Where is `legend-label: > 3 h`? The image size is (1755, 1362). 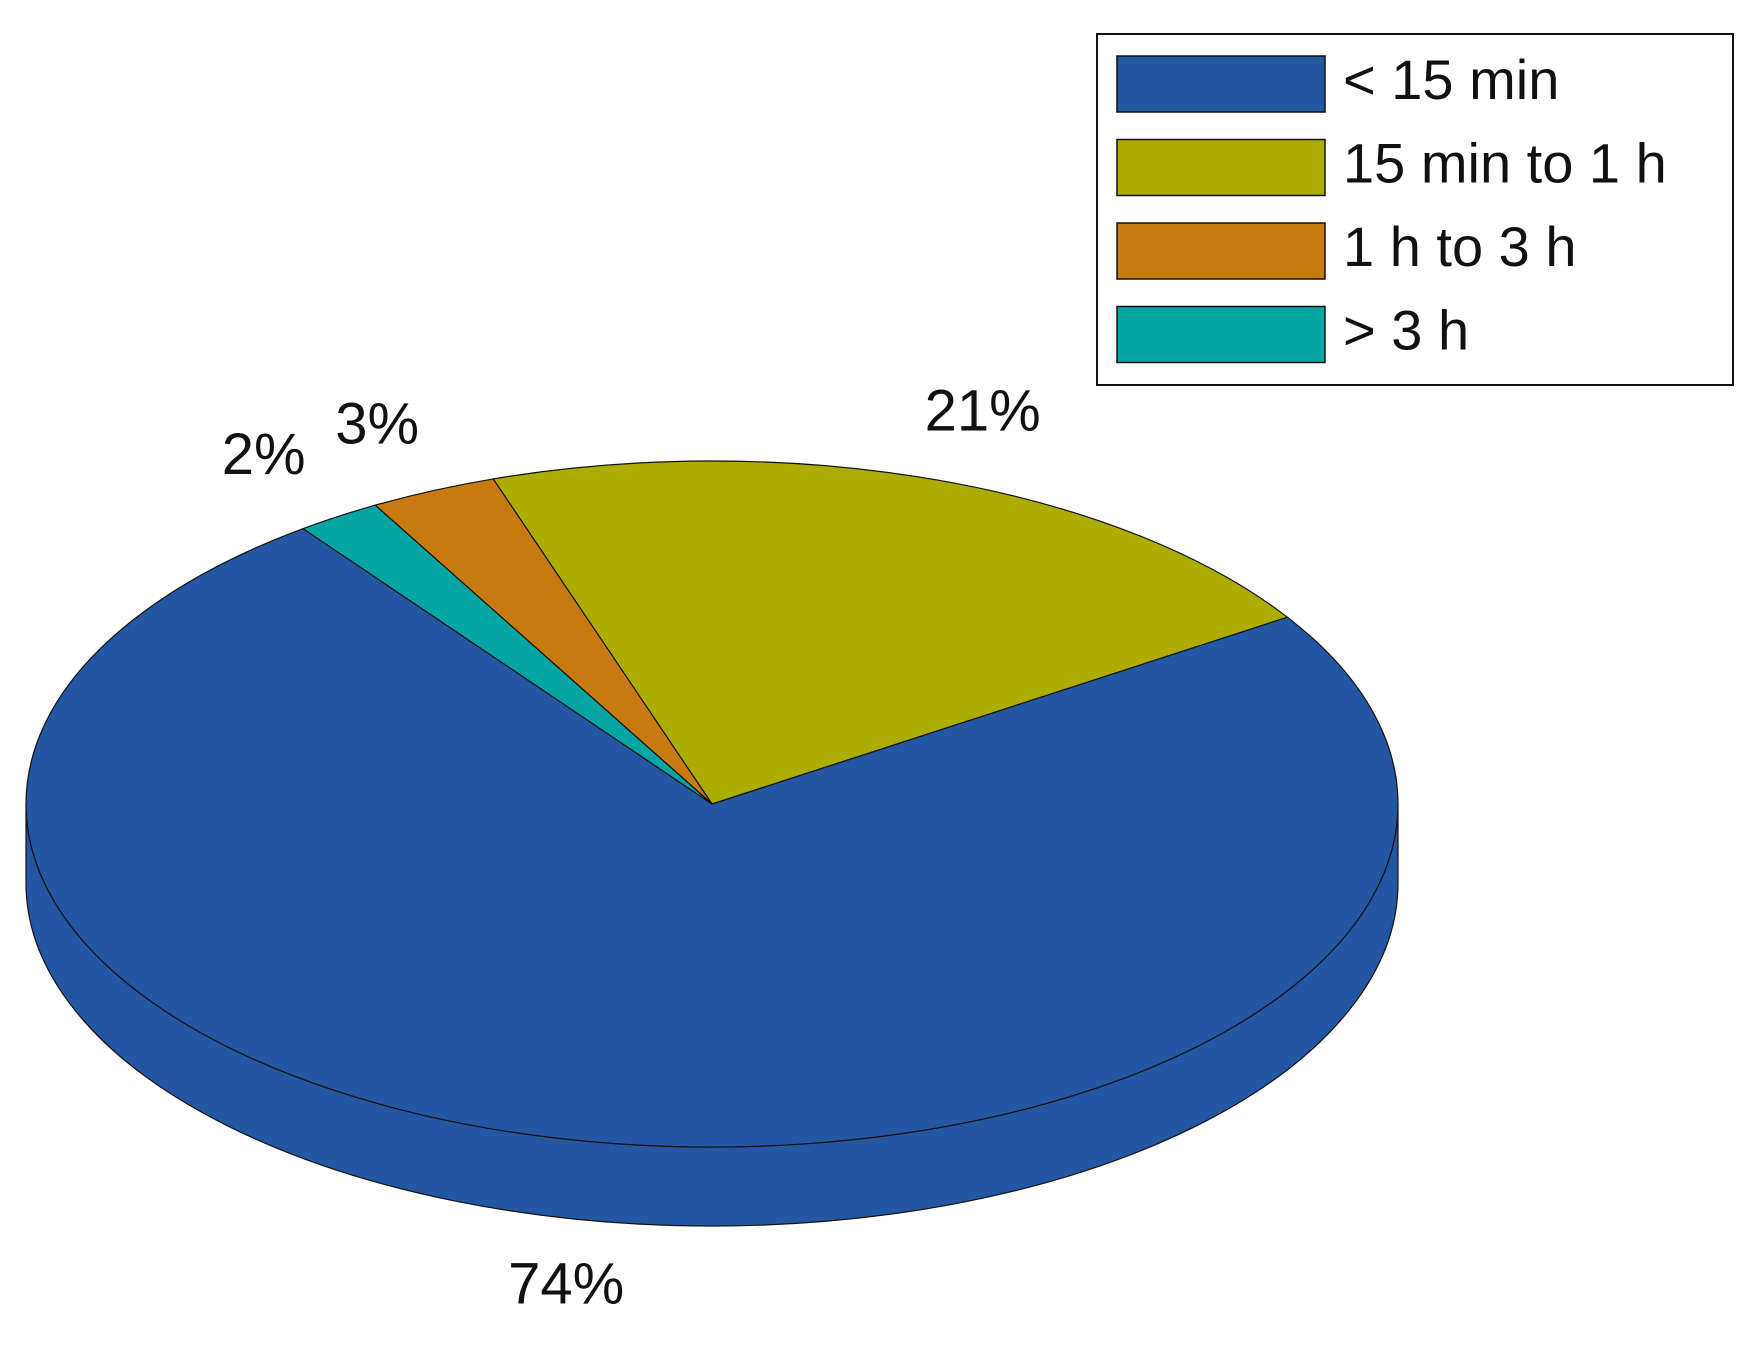
legend-label: > 3 h is located at coordinates (1406, 329).